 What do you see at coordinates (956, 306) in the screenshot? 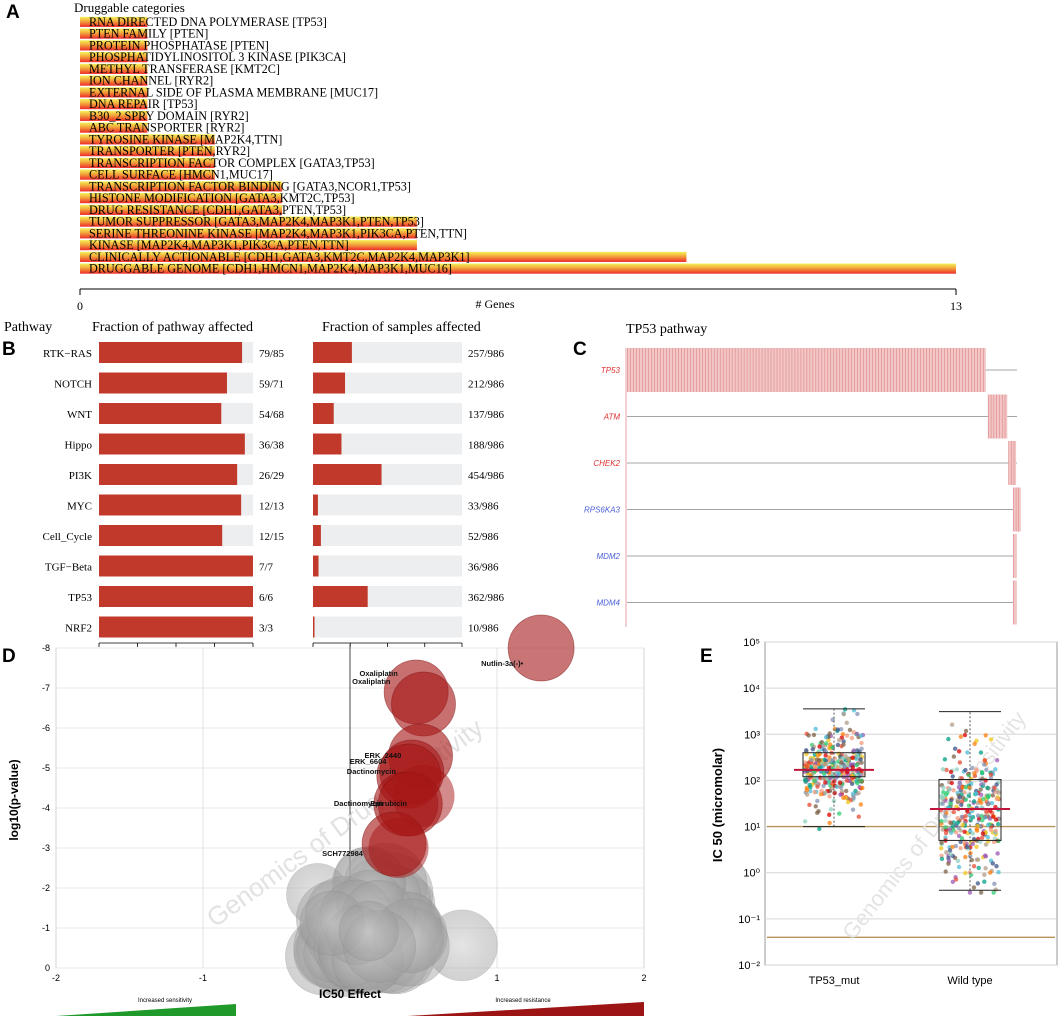
I see `panel-a-x-tick-label-13: 13` at bounding box center [956, 306].